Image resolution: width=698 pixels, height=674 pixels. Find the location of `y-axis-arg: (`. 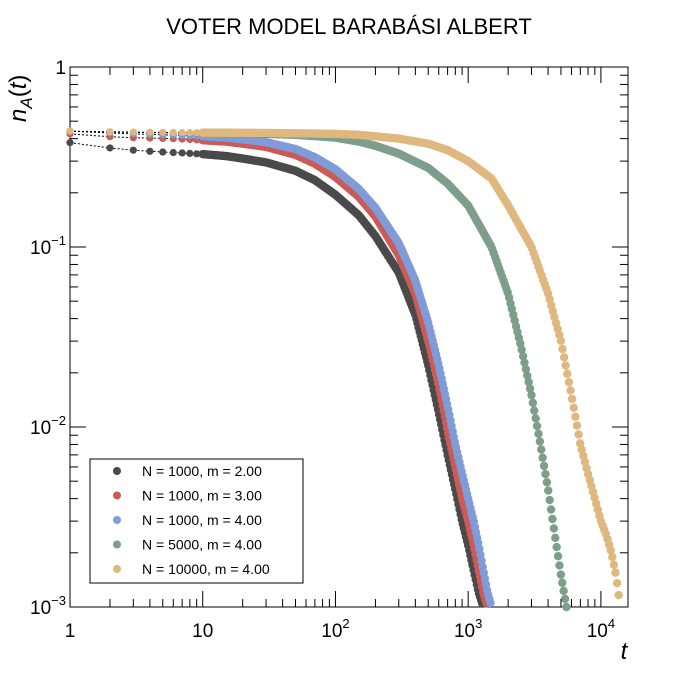

y-axis-arg: ( is located at coordinates (18, 93).